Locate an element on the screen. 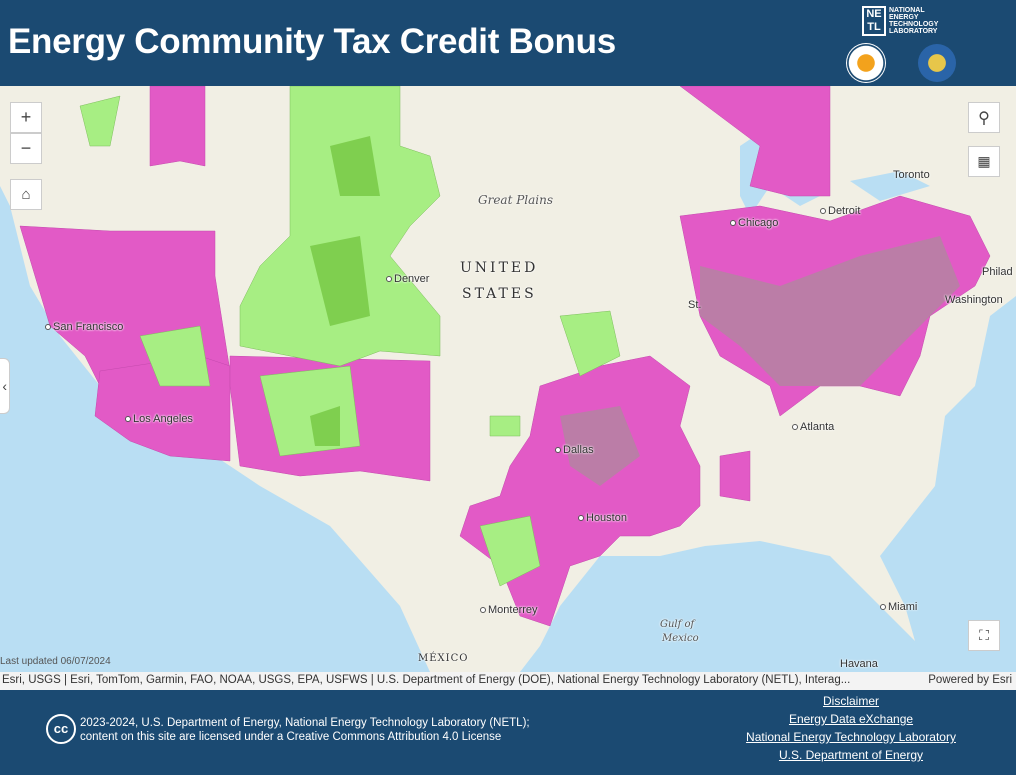 The width and height of the screenshot is (1016, 775). netl-logo: NE TL NATIONAL ENERGY TECHNOLOGY LABORATORY is located at coordinates (900, 21).